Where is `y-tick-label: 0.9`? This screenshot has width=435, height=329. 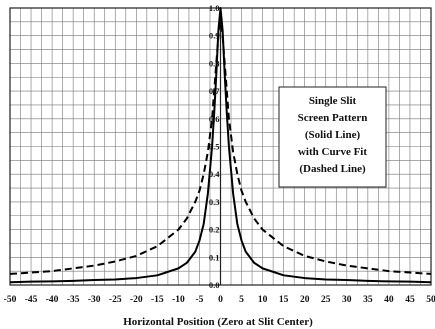
y-tick-label: 0.9 is located at coordinates (214, 36).